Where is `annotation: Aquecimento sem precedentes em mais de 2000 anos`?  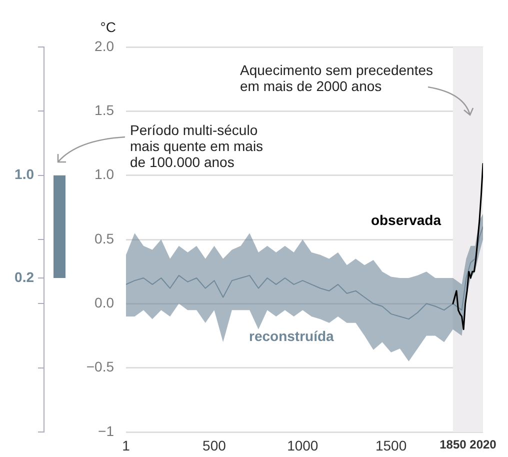 annotation: Aquecimento sem precedentes em mais de 2000 anos is located at coordinates (336, 78).